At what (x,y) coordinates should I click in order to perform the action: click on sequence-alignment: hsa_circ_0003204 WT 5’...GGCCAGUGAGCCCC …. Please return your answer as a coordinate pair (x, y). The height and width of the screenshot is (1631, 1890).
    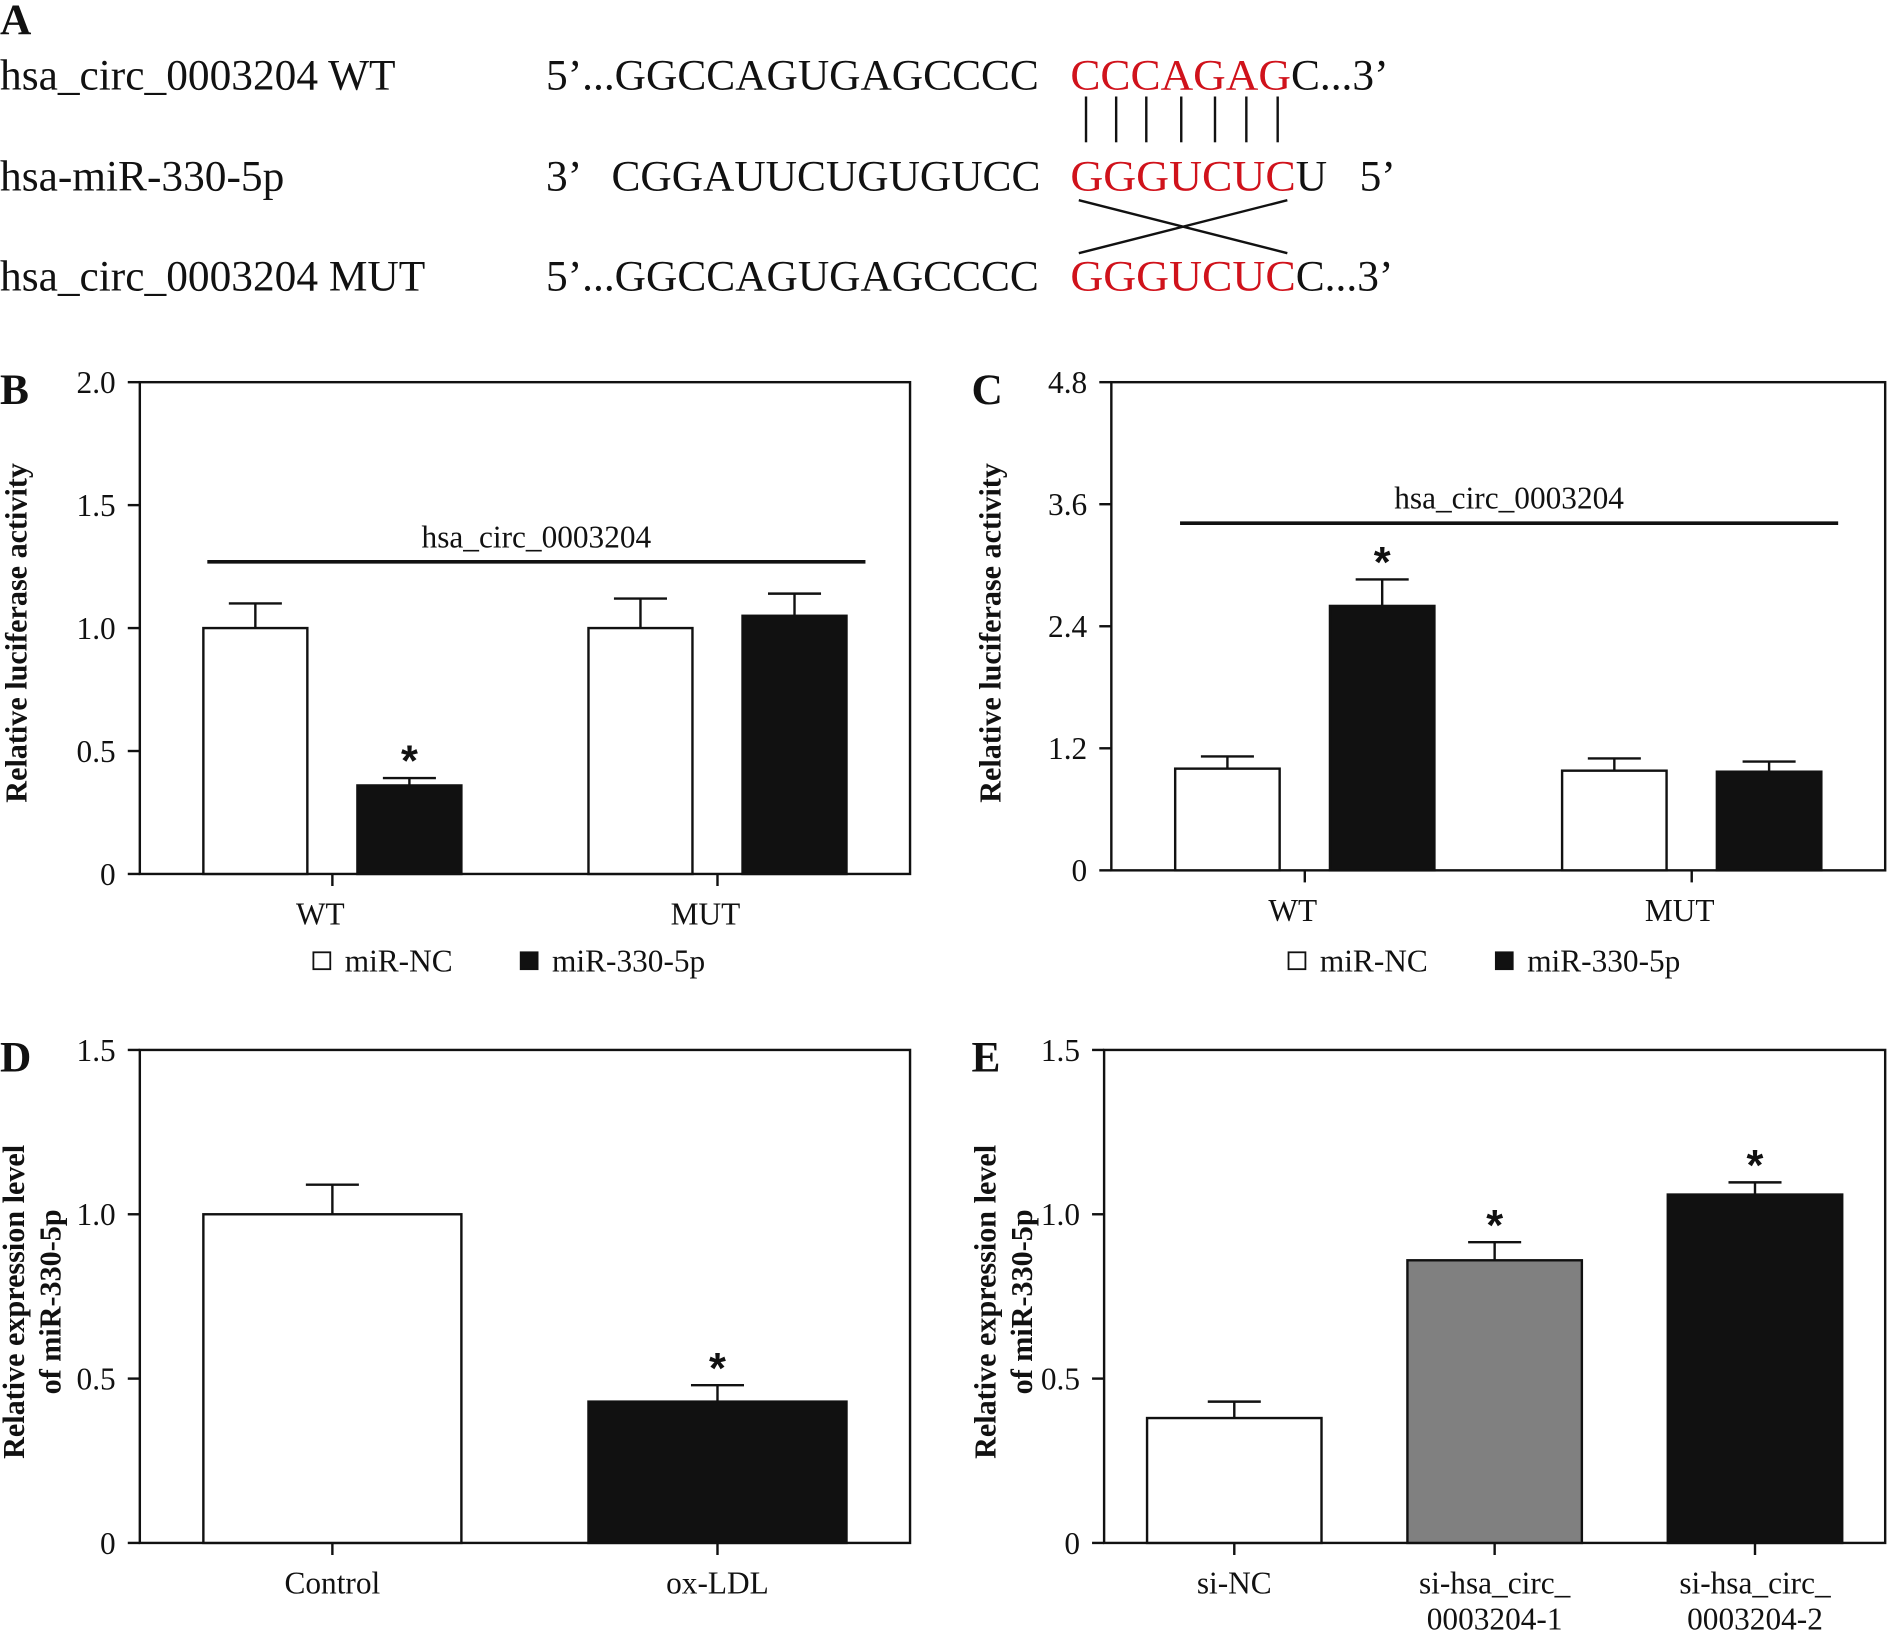
    Looking at the image, I should click on (698, 175).